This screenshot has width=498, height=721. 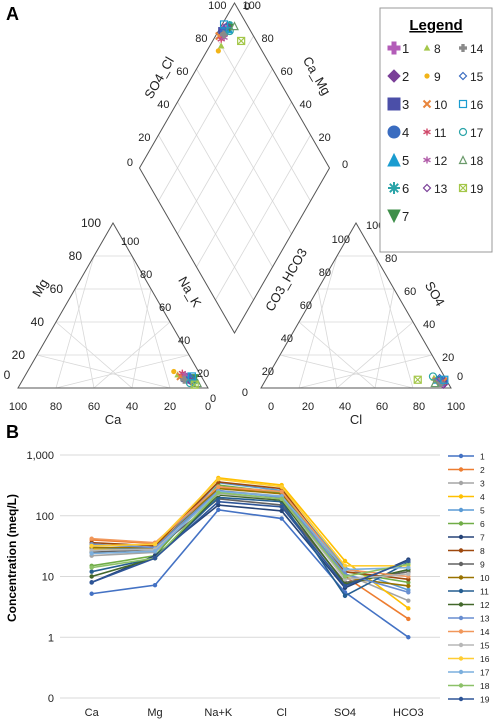 I want to click on anion-bottom-tick: 60, so click(x=382, y=407).